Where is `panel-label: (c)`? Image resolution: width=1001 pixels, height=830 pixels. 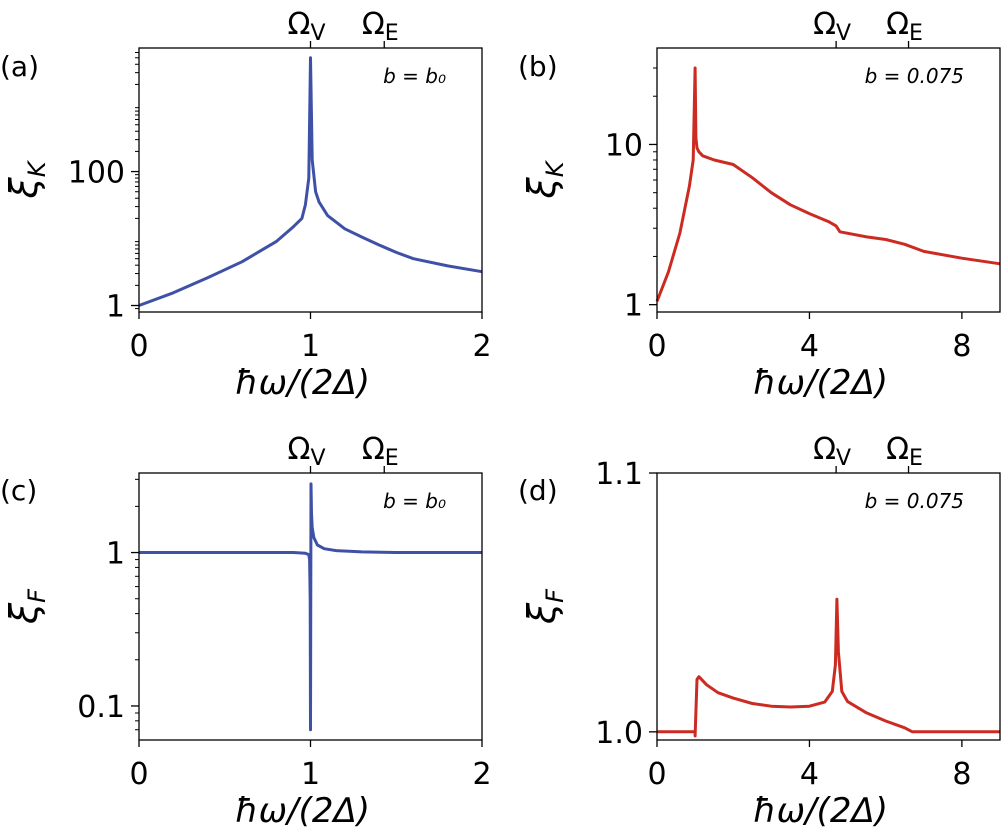 panel-label: (c) is located at coordinates (18, 490).